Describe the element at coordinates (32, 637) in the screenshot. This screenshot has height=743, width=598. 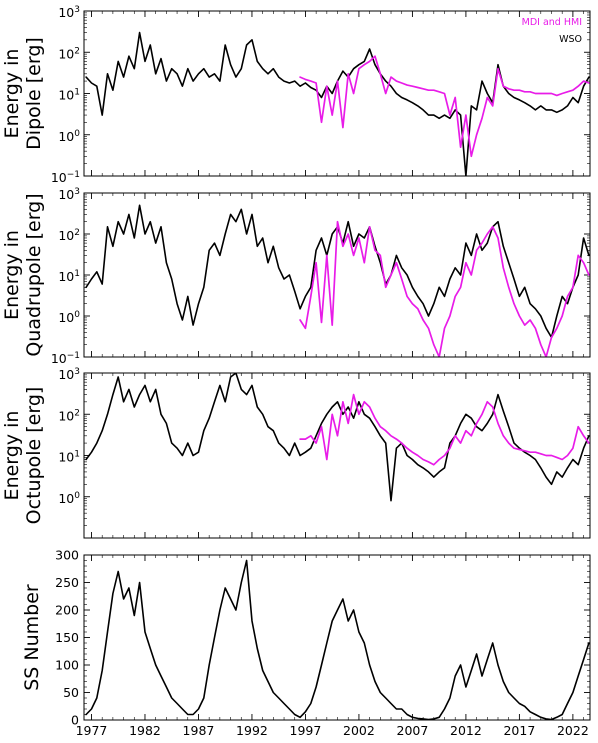
I see `y-axis-label: SS Number` at that location.